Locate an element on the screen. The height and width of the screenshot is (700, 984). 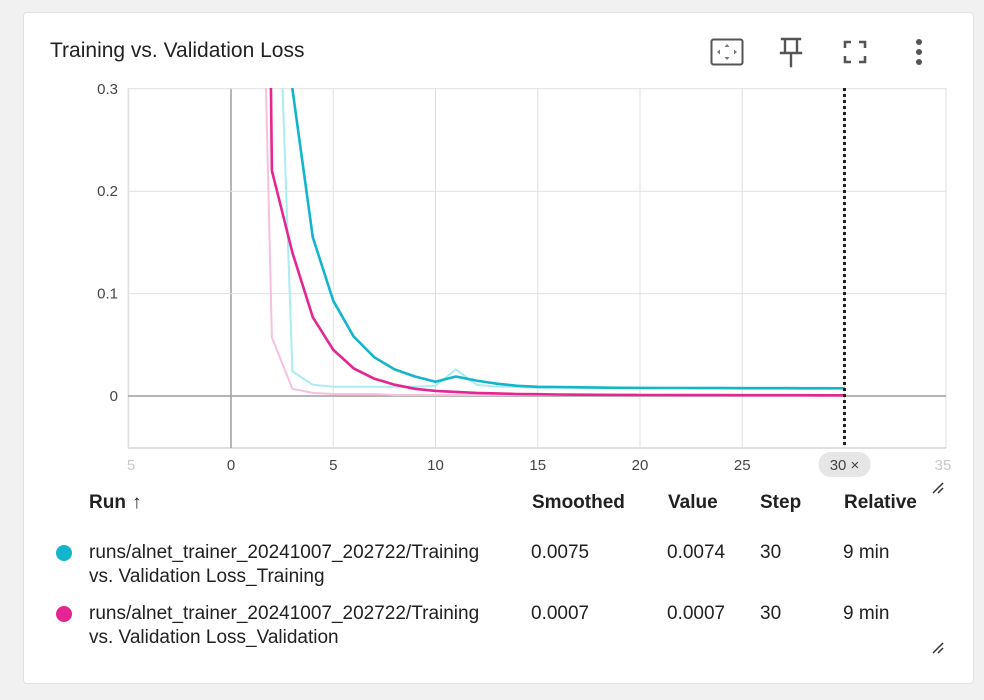
header-smoothed: Smoothed is located at coordinates (578, 502).